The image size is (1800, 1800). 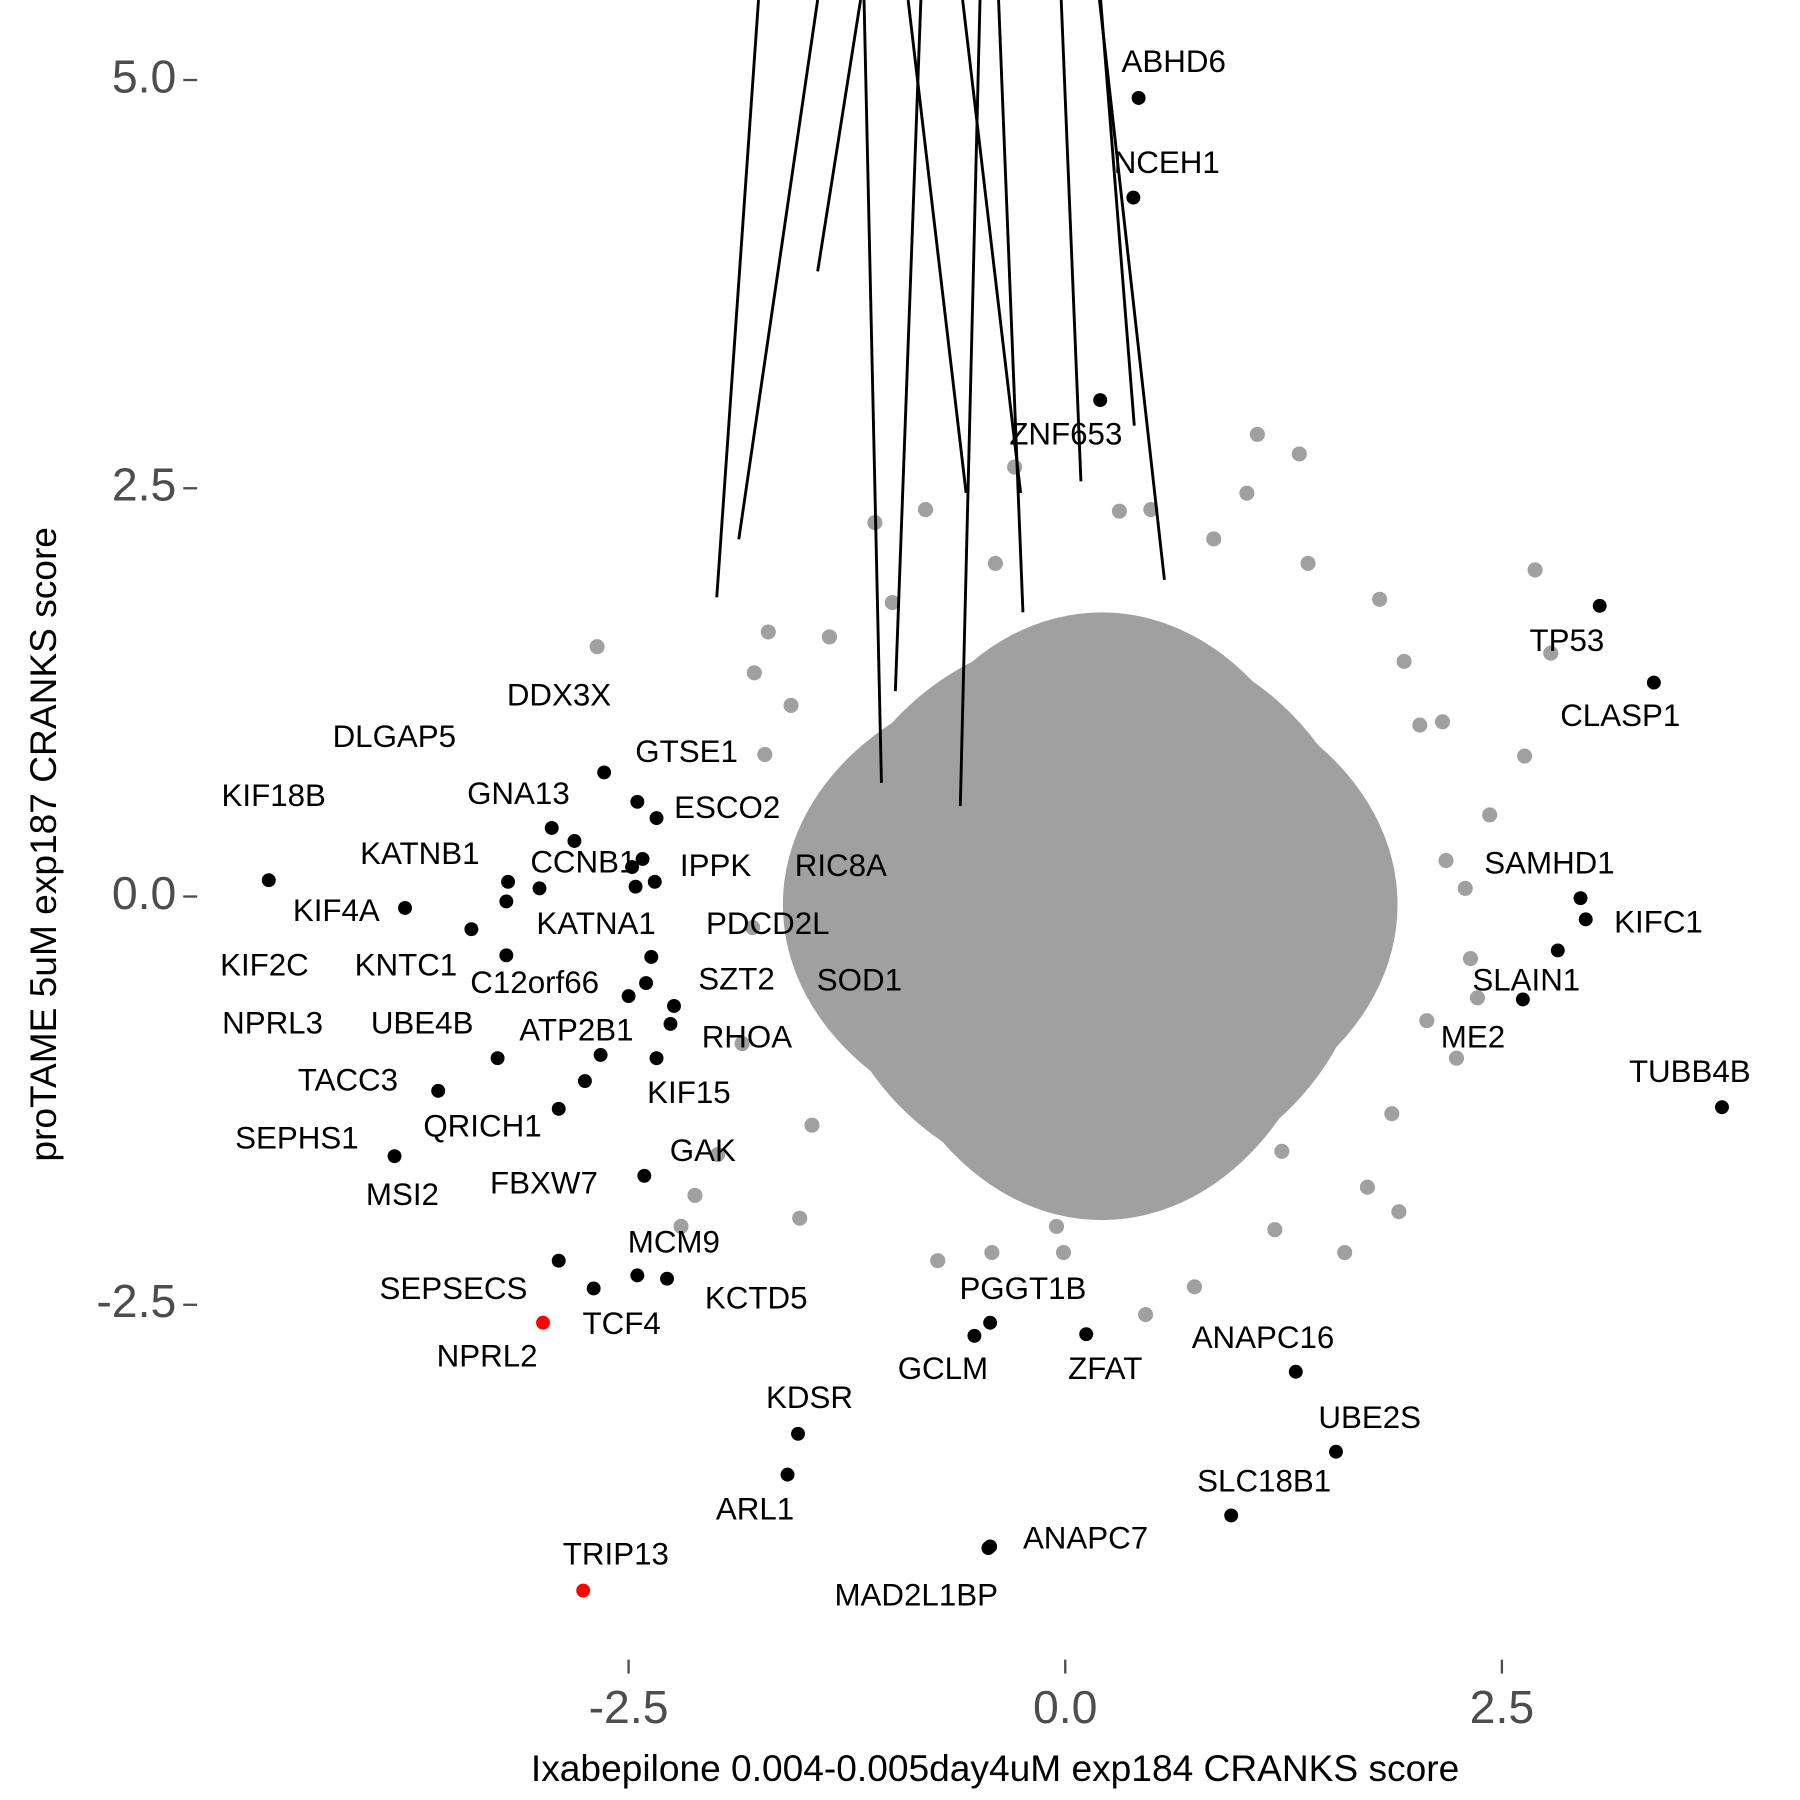 I want to click on point-label: ZFAT, so click(x=1105, y=1368).